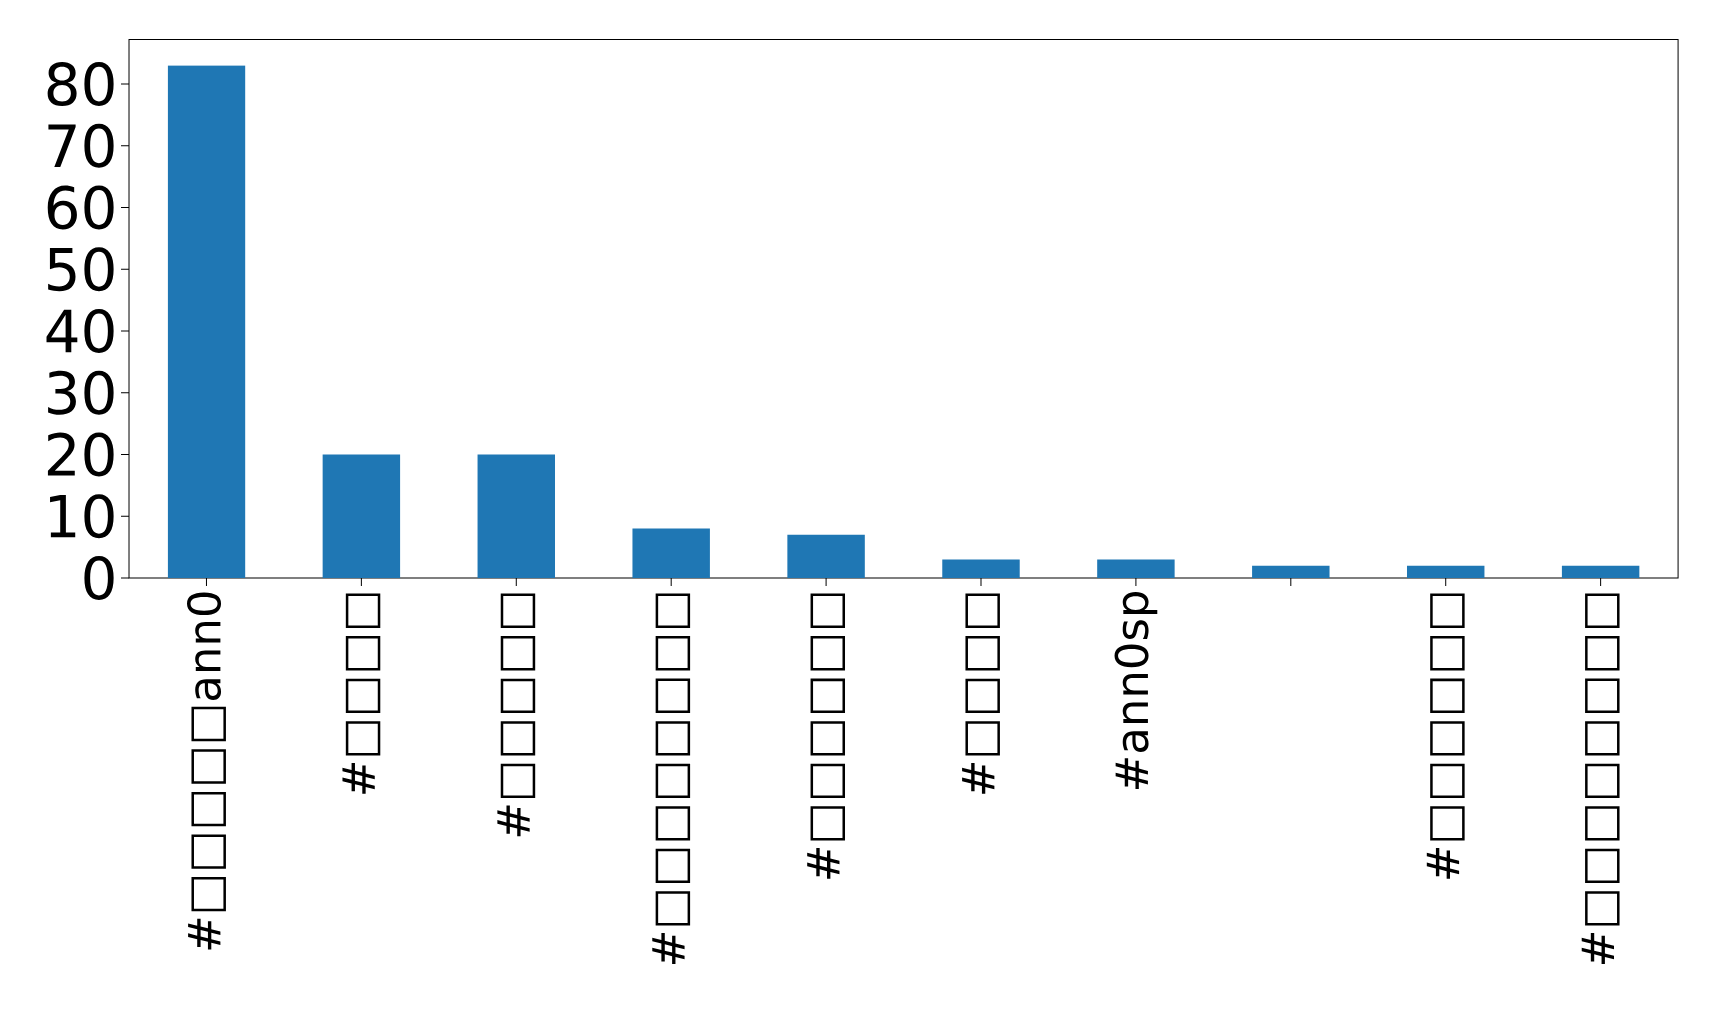 Image resolution: width=1719 pixels, height=1025 pixels. I want to click on y-tick-label: 20, so click(80, 454).